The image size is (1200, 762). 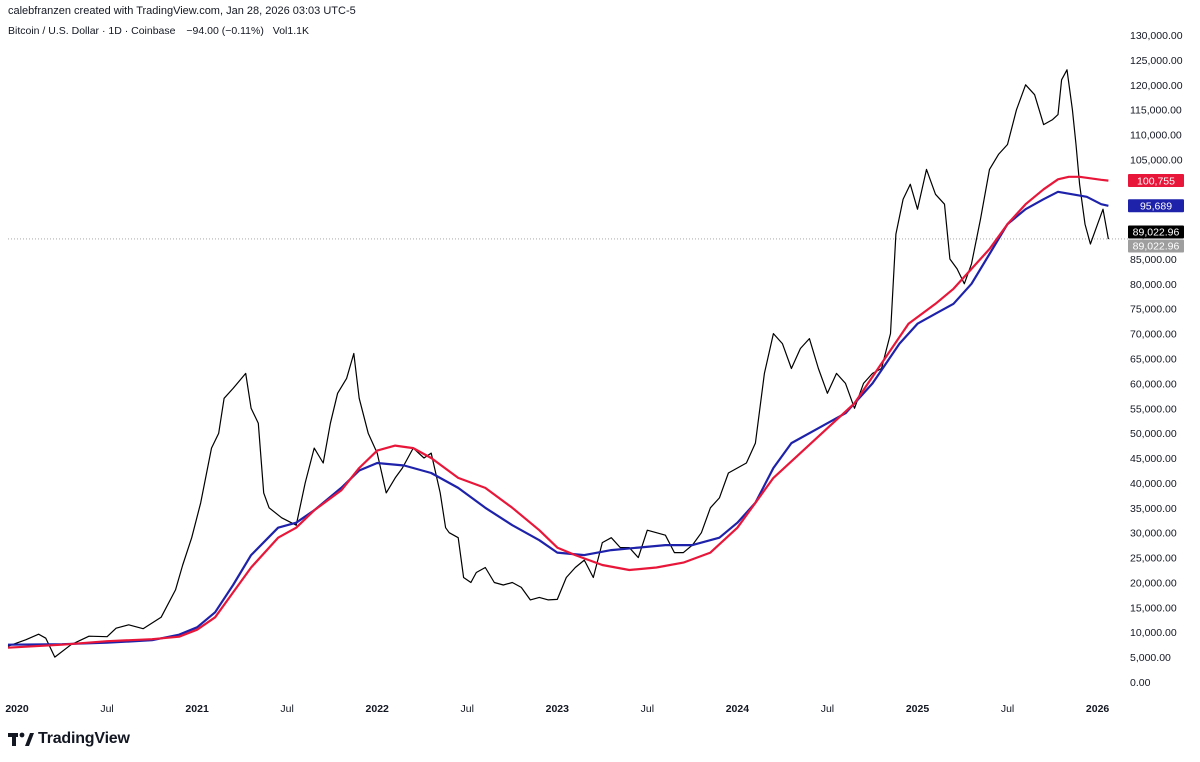 What do you see at coordinates (197, 709) in the screenshot?
I see `x-tick-label: 2021` at bounding box center [197, 709].